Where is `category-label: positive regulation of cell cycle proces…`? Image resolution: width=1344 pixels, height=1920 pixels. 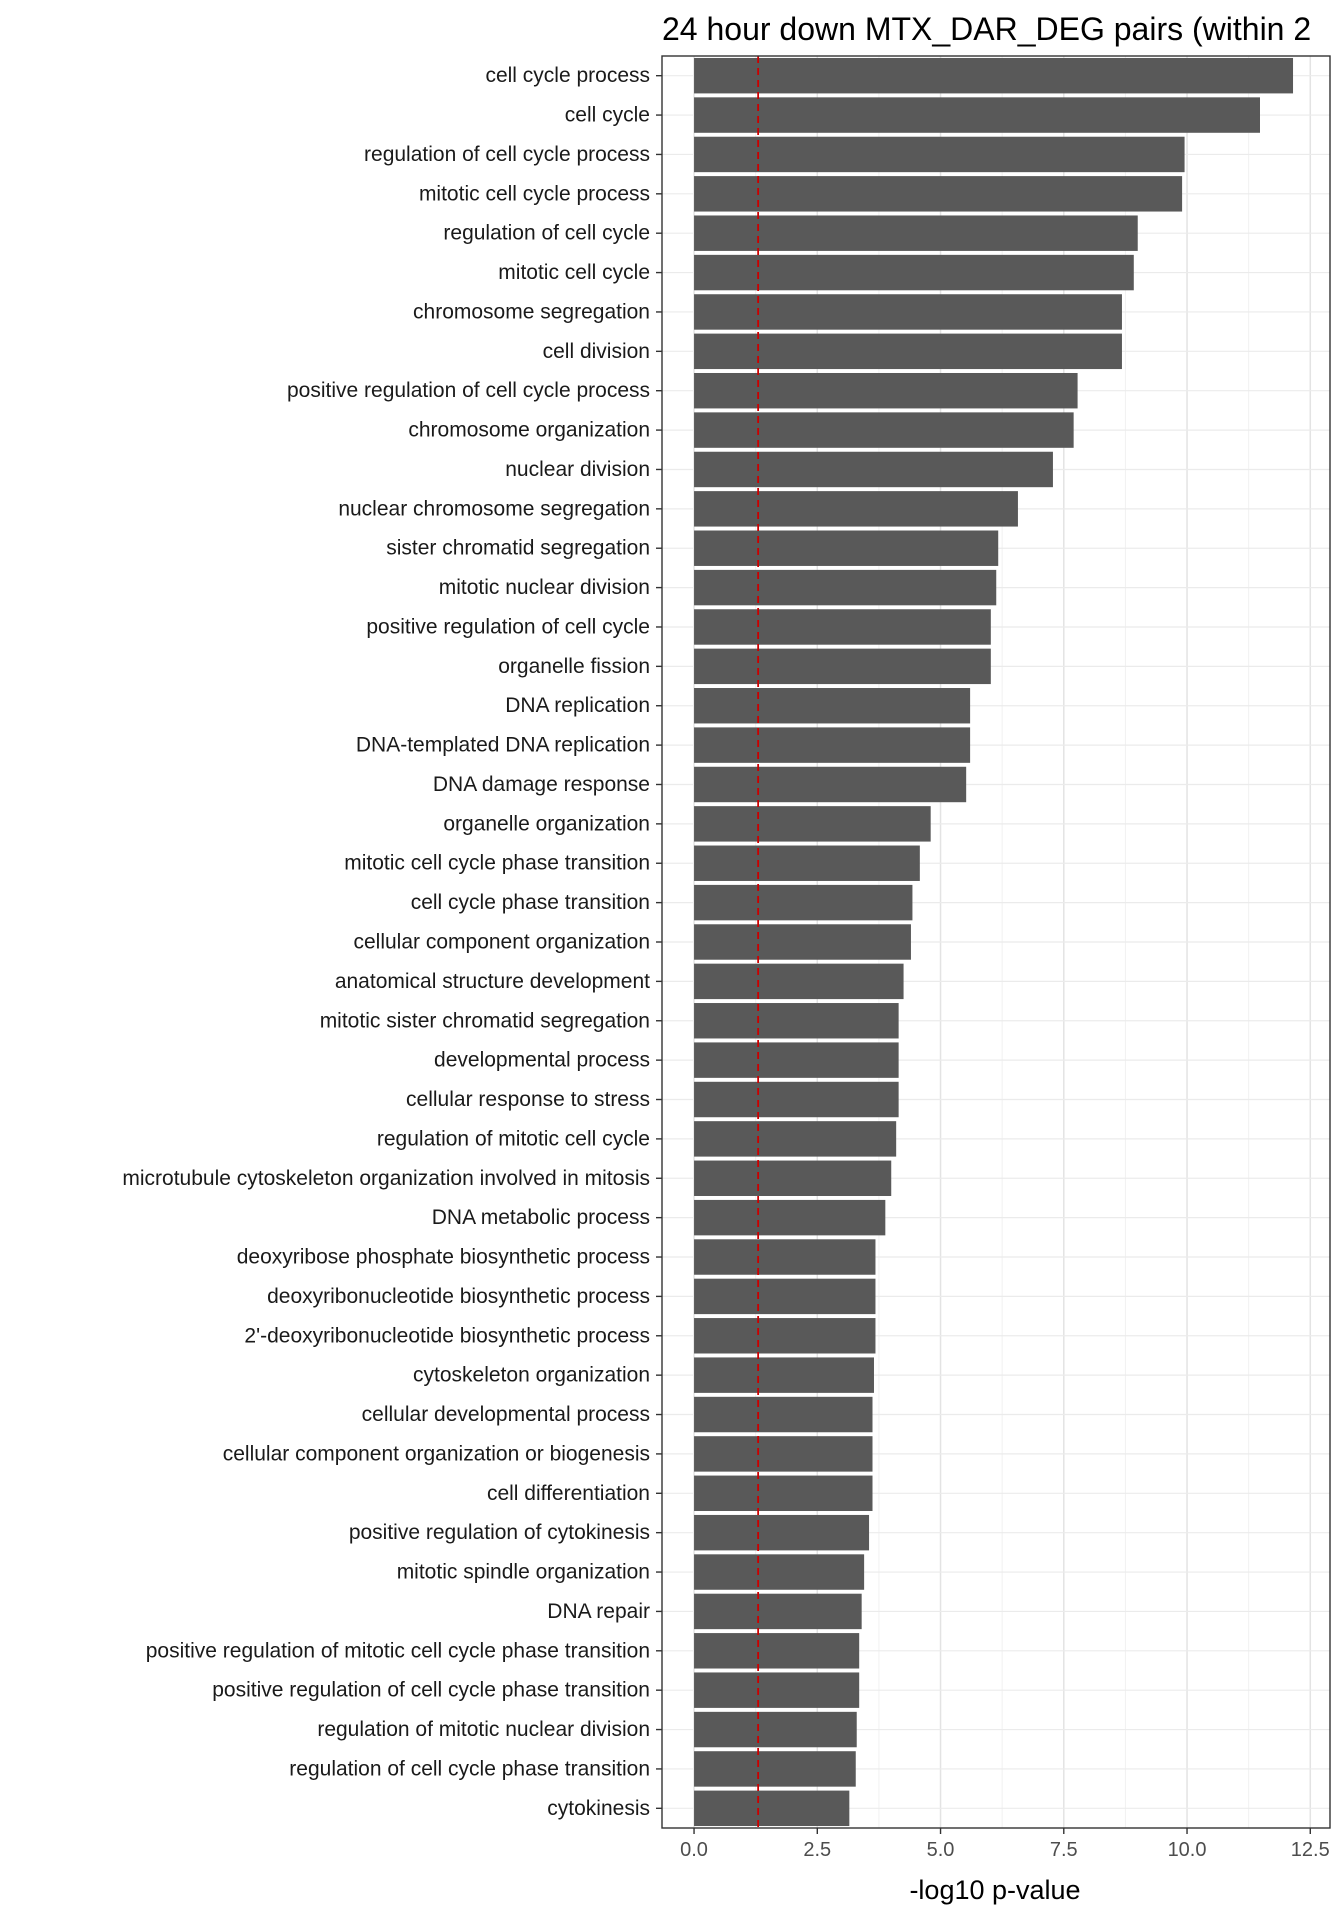
category-label: positive regulation of cell cycle proces… is located at coordinates (468, 390).